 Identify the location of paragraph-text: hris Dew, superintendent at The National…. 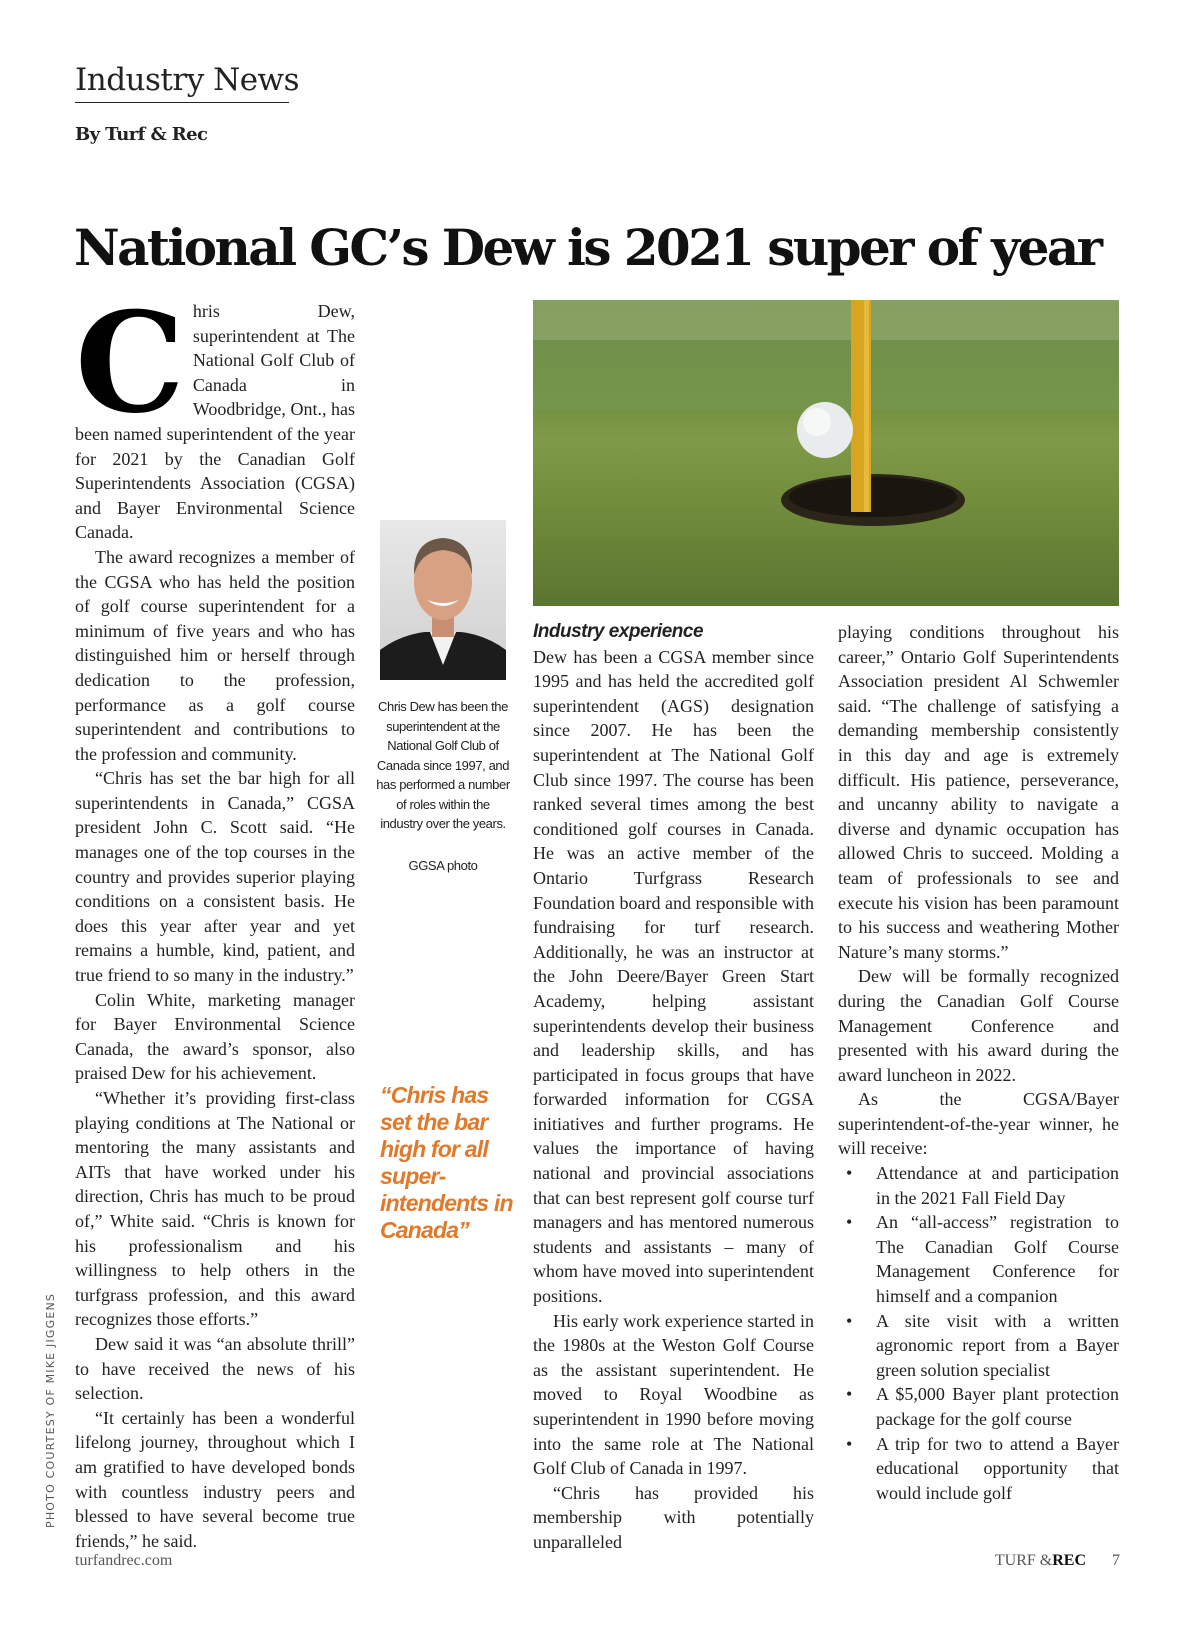
(215, 422).